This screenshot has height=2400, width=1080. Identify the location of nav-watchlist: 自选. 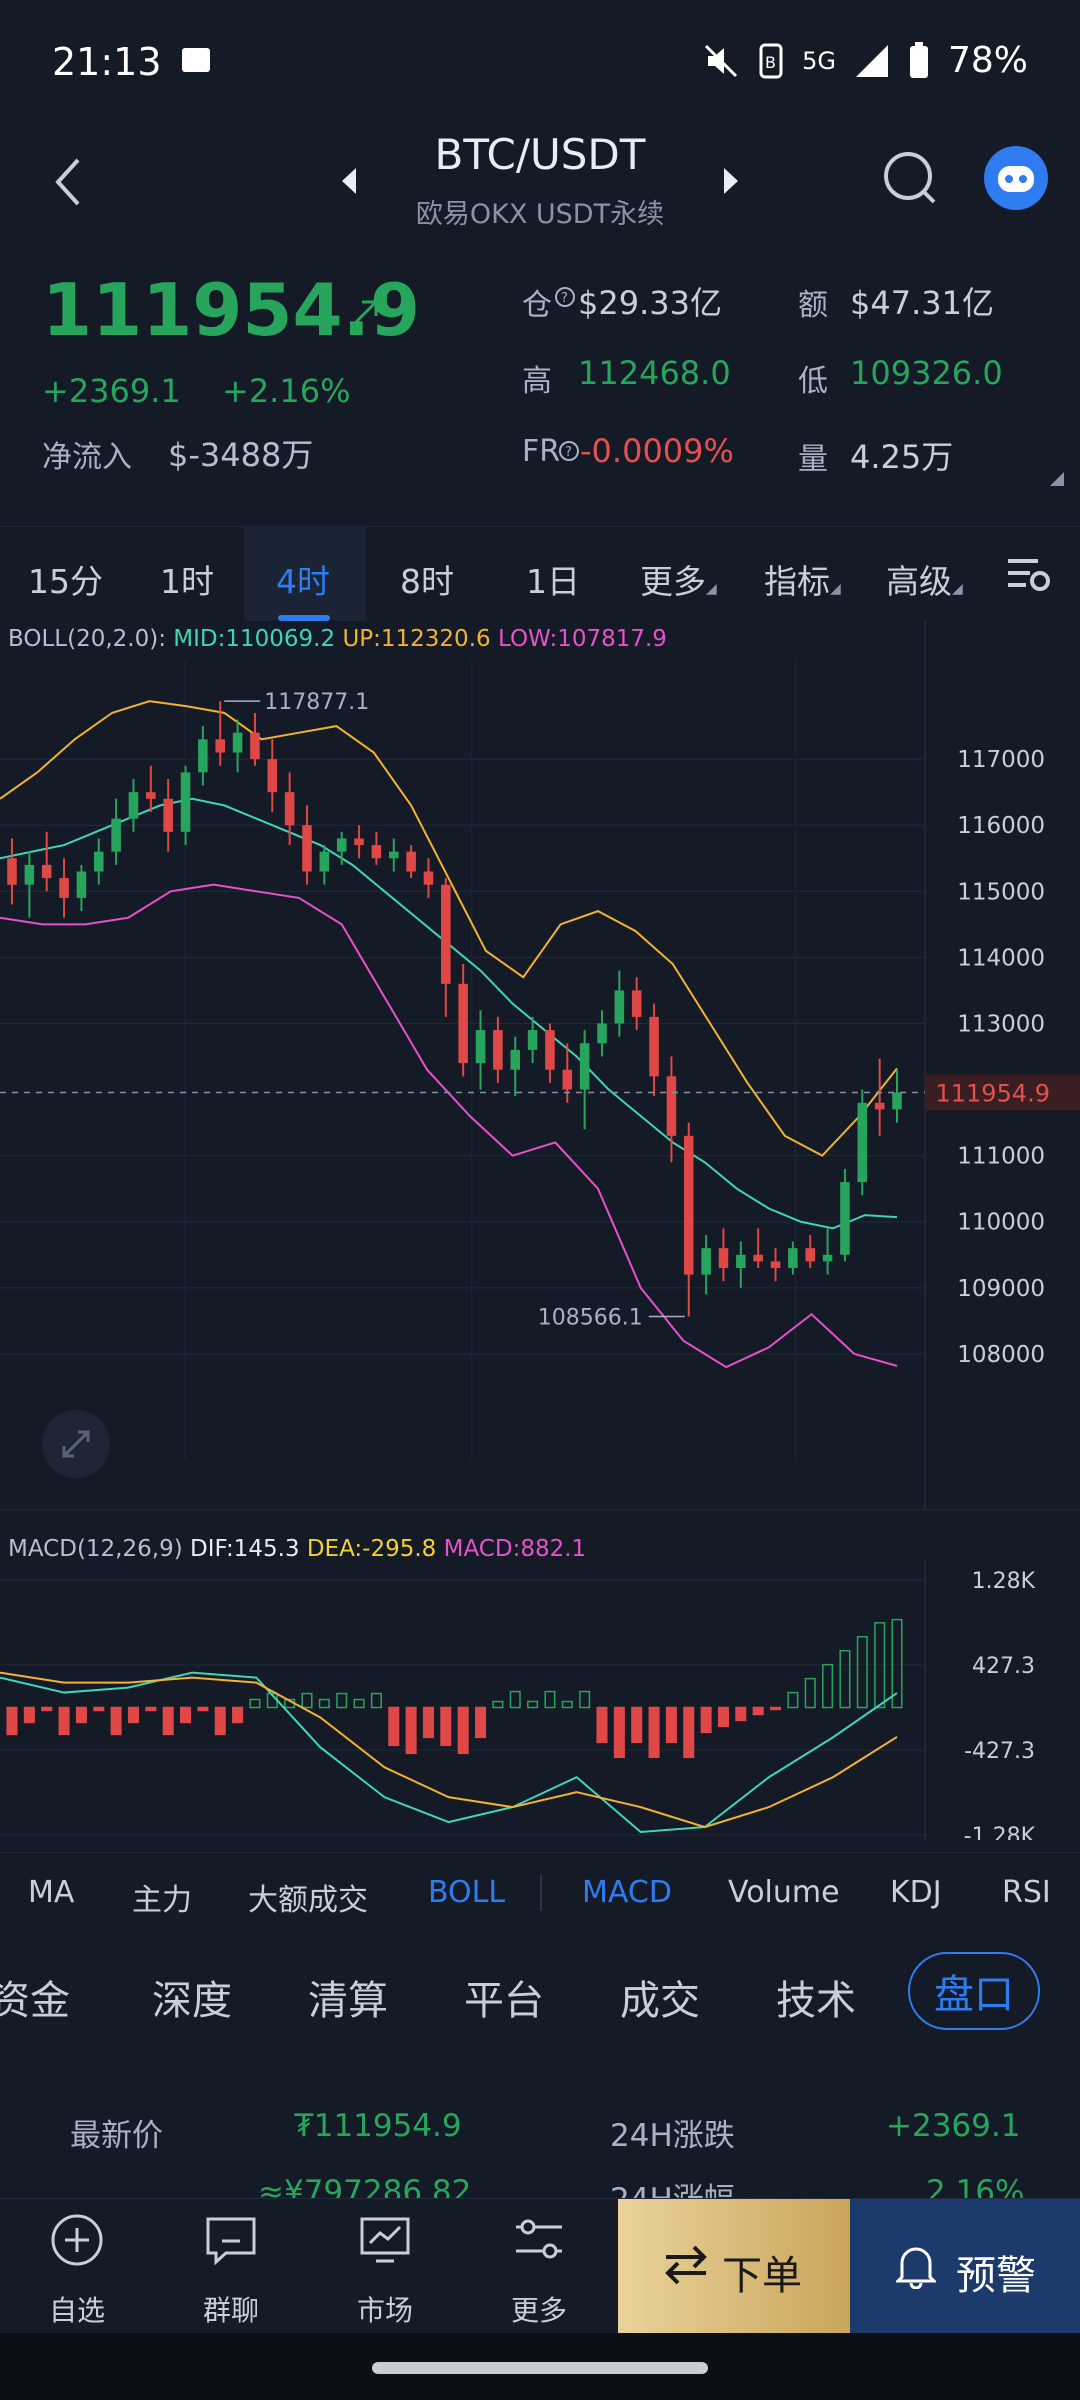
(77, 2266).